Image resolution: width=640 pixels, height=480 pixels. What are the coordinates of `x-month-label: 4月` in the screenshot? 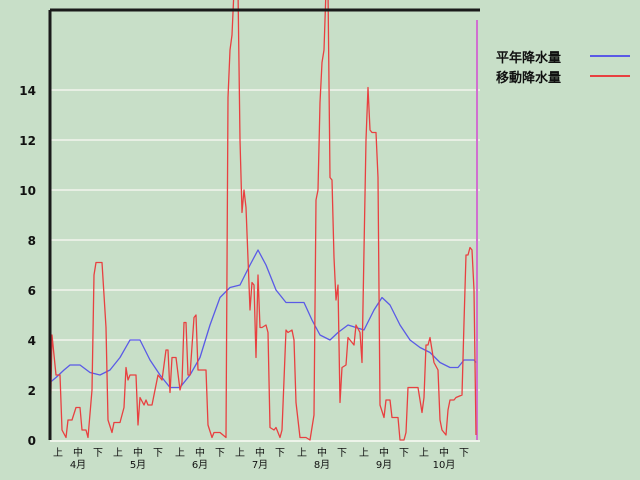 It's located at (78, 465).